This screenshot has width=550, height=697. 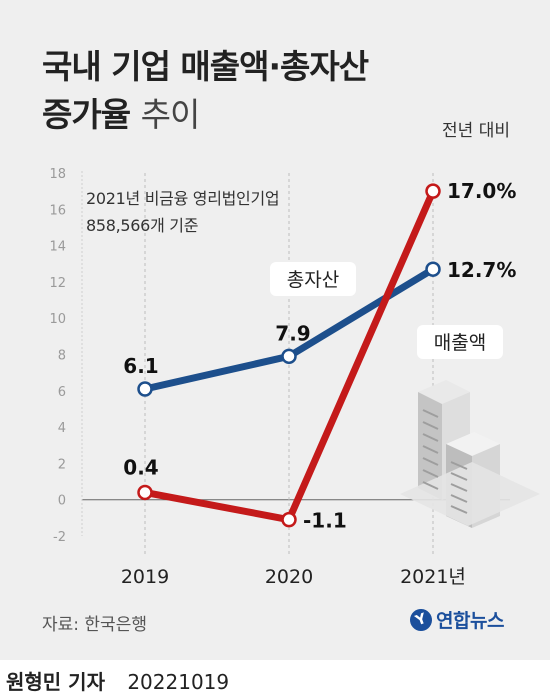 I want to click on agency-logo: Y 연합뉴스, so click(x=455, y=619).